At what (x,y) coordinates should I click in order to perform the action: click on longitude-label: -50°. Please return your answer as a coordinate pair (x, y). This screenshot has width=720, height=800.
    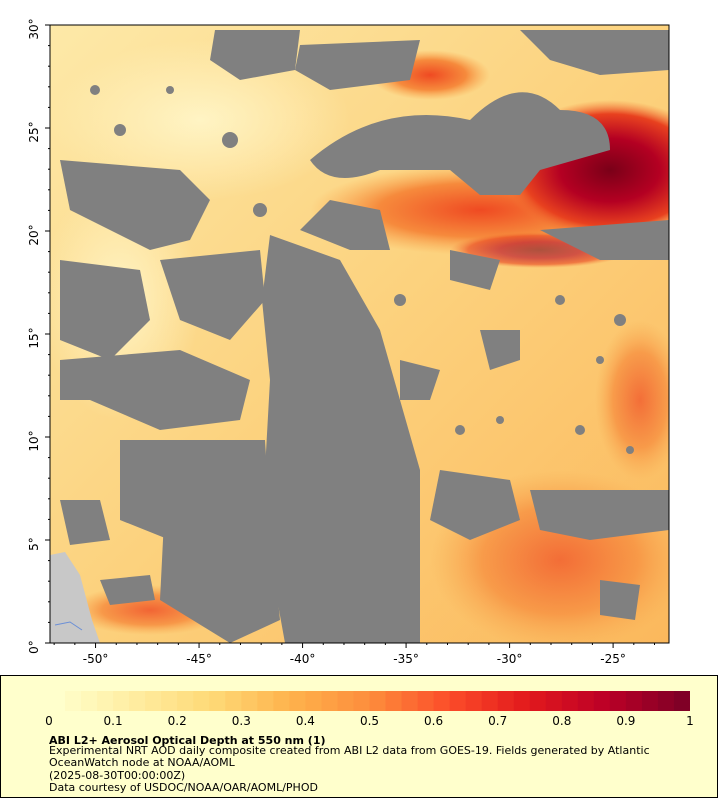
    Looking at the image, I should click on (96, 659).